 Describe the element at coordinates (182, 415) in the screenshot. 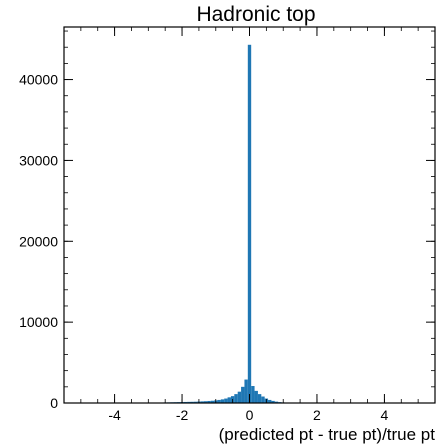

I see `x-tick-label: -2` at that location.